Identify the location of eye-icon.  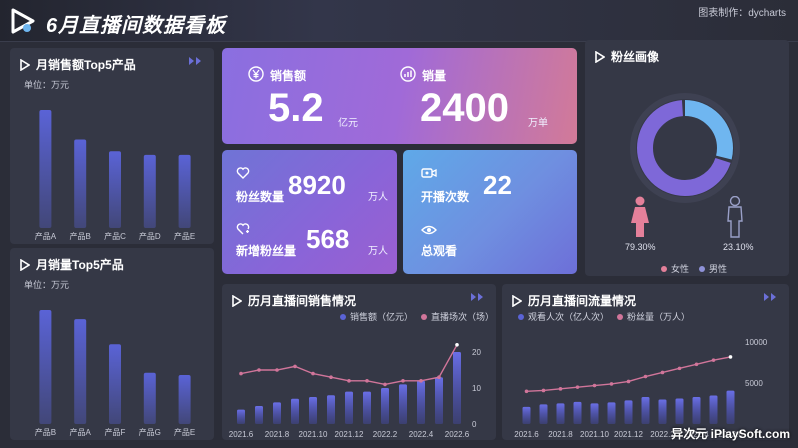
(429, 230).